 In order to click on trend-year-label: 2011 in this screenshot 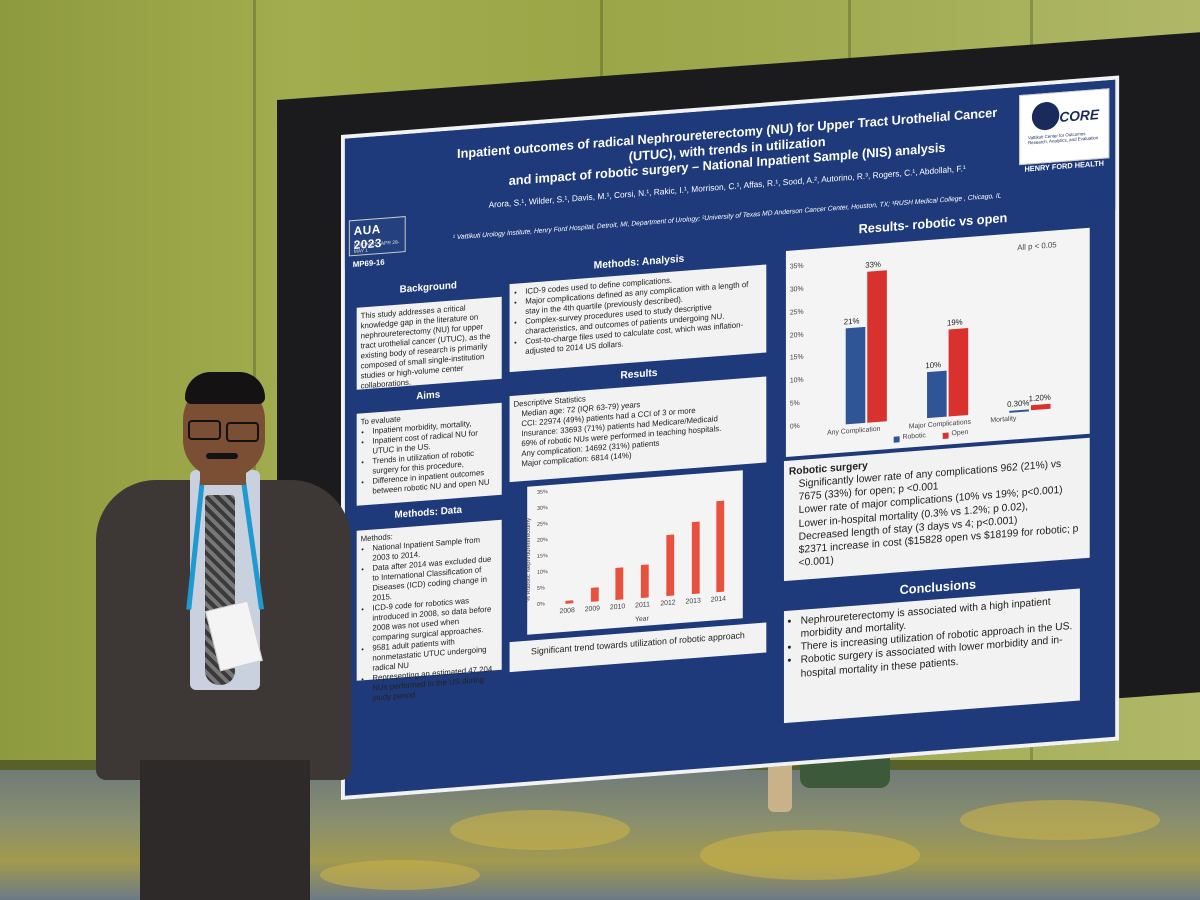, I will do `click(642, 605)`.